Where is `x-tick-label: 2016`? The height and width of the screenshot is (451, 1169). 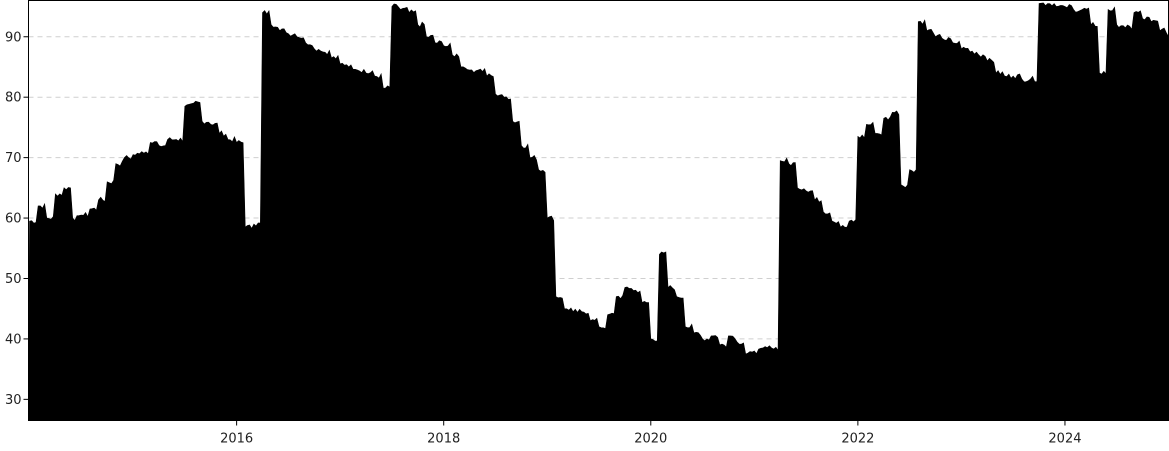
x-tick-label: 2016 is located at coordinates (236, 439).